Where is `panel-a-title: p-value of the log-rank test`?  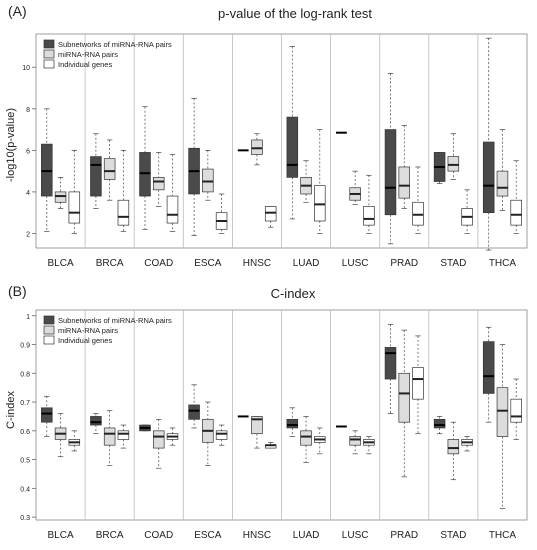 panel-a-title: p-value of the log-rank test is located at coordinates (295, 13).